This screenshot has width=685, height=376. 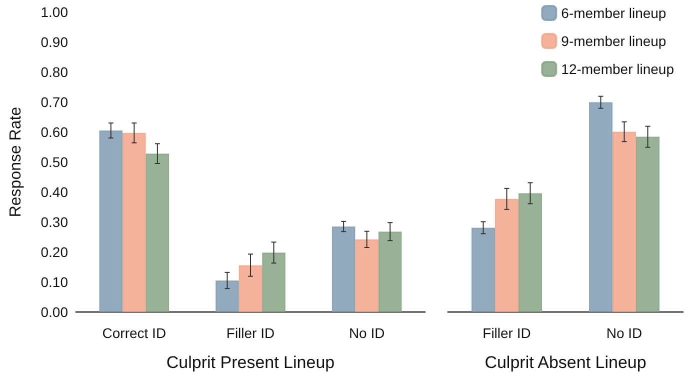 I want to click on x-axis-title: Culprit Absent Lineup, so click(x=565, y=362).